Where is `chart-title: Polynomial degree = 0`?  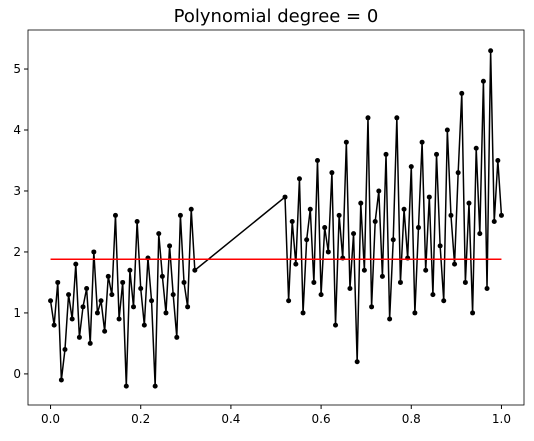 chart-title: Polynomial degree = 0 is located at coordinates (276, 16).